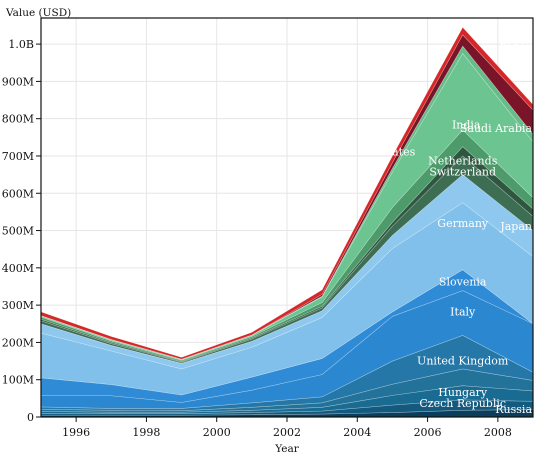 Image resolution: width=534 pixels, height=462 pixels. I want to click on y-tick-label: 0, so click(30, 417).